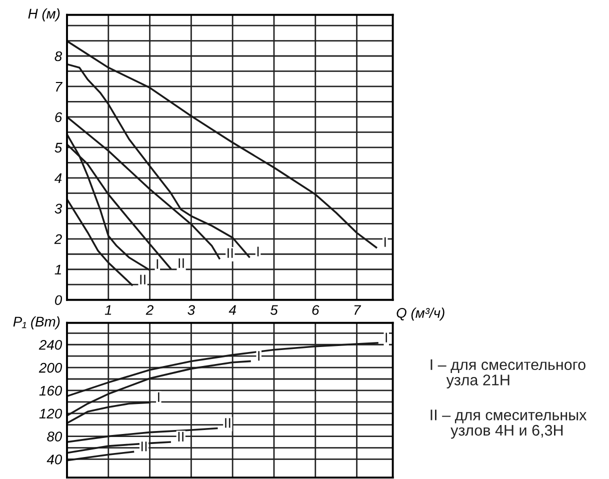 This screenshot has width=609, height=479. I want to click on text: I – для смесительного узла 21H, so click(508, 373).